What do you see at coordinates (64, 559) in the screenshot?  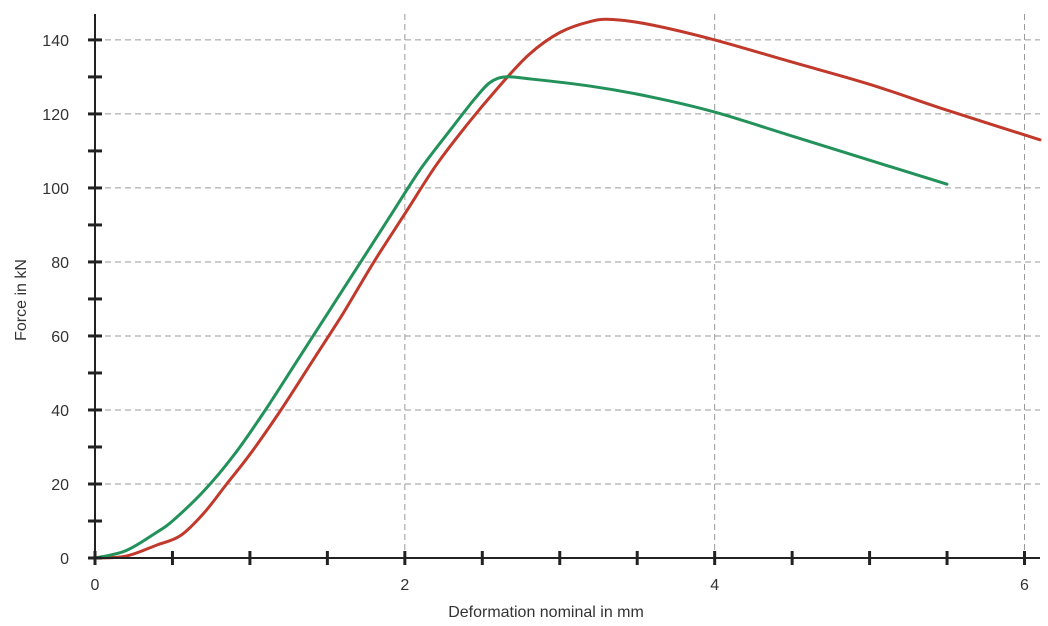 I see `y-tick-label: 0` at bounding box center [64, 559].